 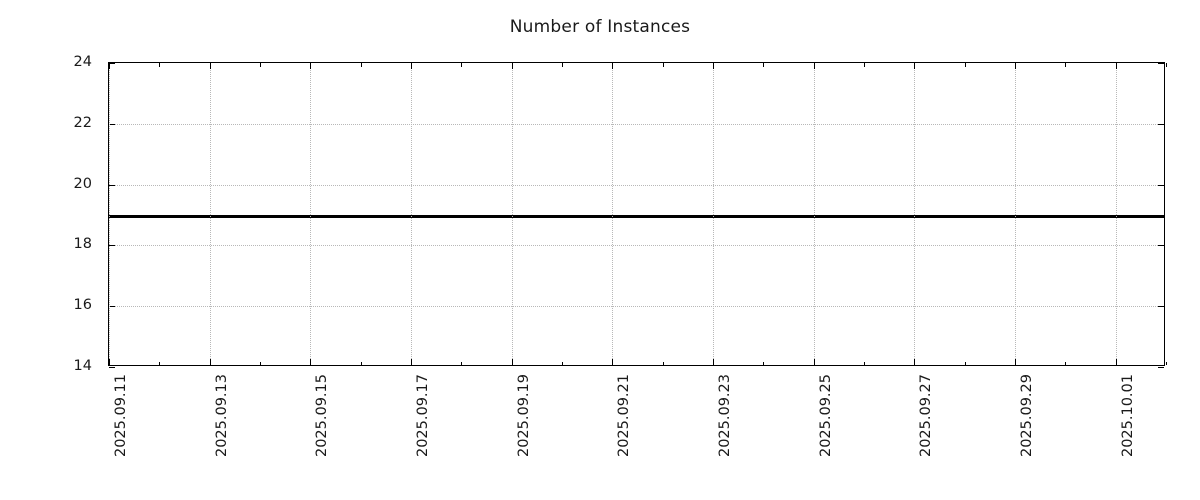 What do you see at coordinates (82, 61) in the screenshot?
I see `y-axis-tick-label: 24` at bounding box center [82, 61].